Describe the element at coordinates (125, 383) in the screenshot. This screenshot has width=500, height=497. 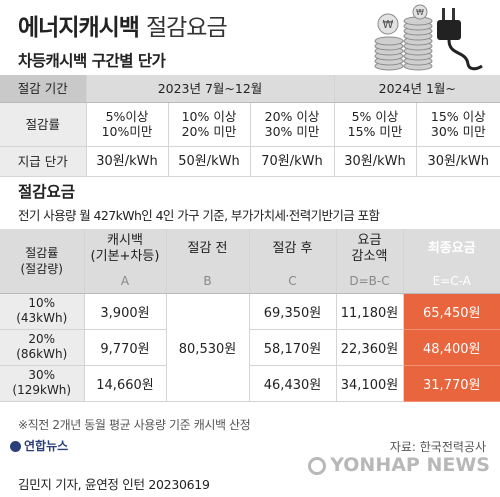
I see `row-cashback: 14,660원` at that location.